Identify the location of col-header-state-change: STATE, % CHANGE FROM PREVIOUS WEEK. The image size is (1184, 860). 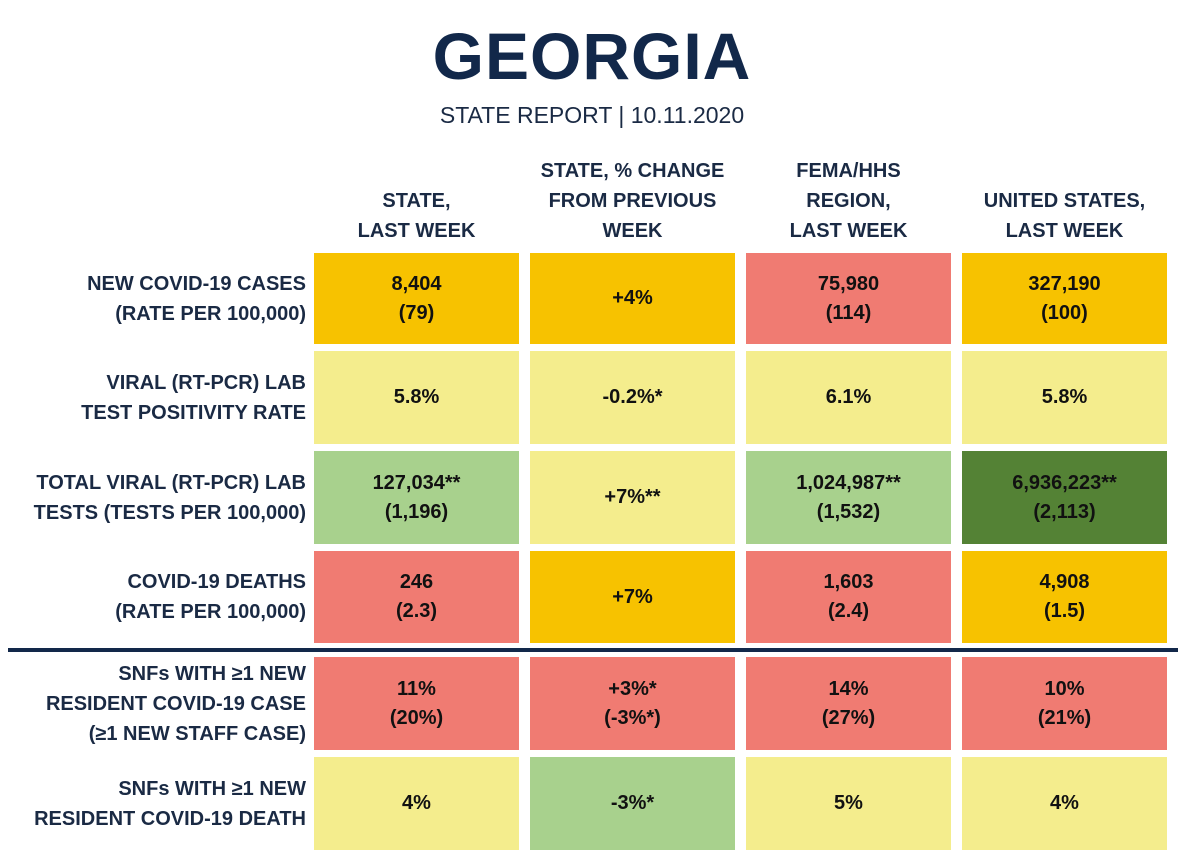
(632, 201).